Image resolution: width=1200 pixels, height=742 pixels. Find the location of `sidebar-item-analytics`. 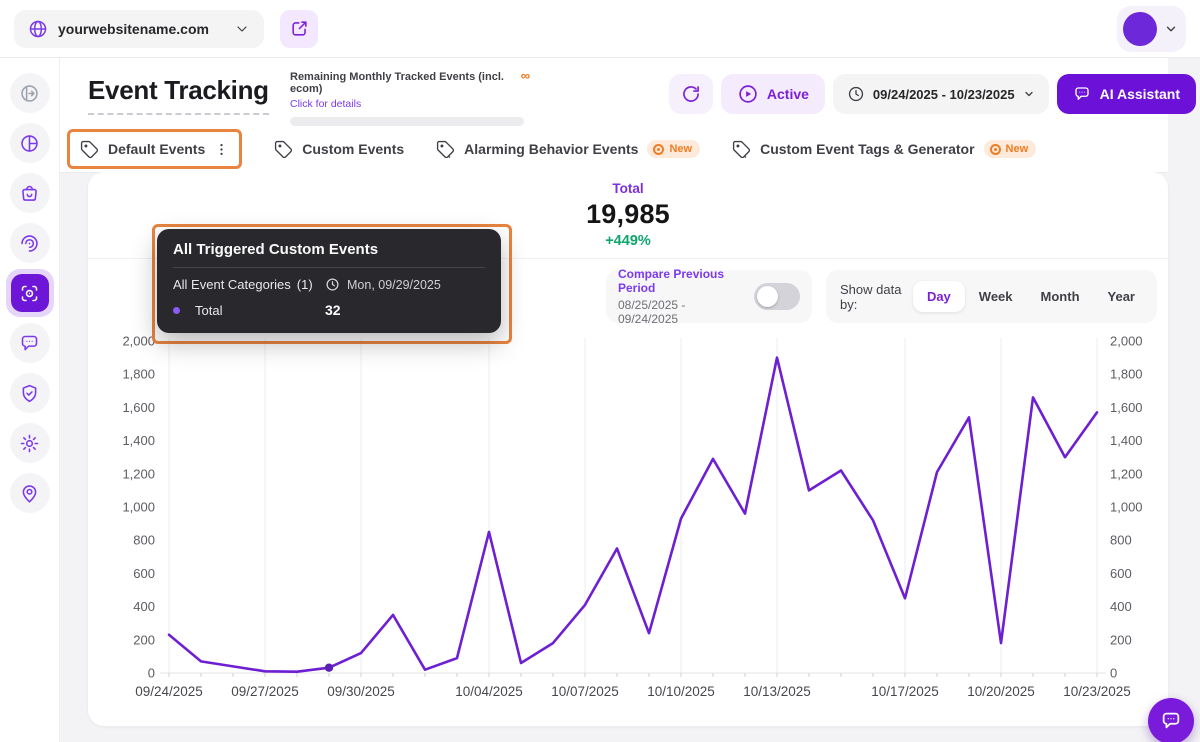

sidebar-item-analytics is located at coordinates (29, 143).